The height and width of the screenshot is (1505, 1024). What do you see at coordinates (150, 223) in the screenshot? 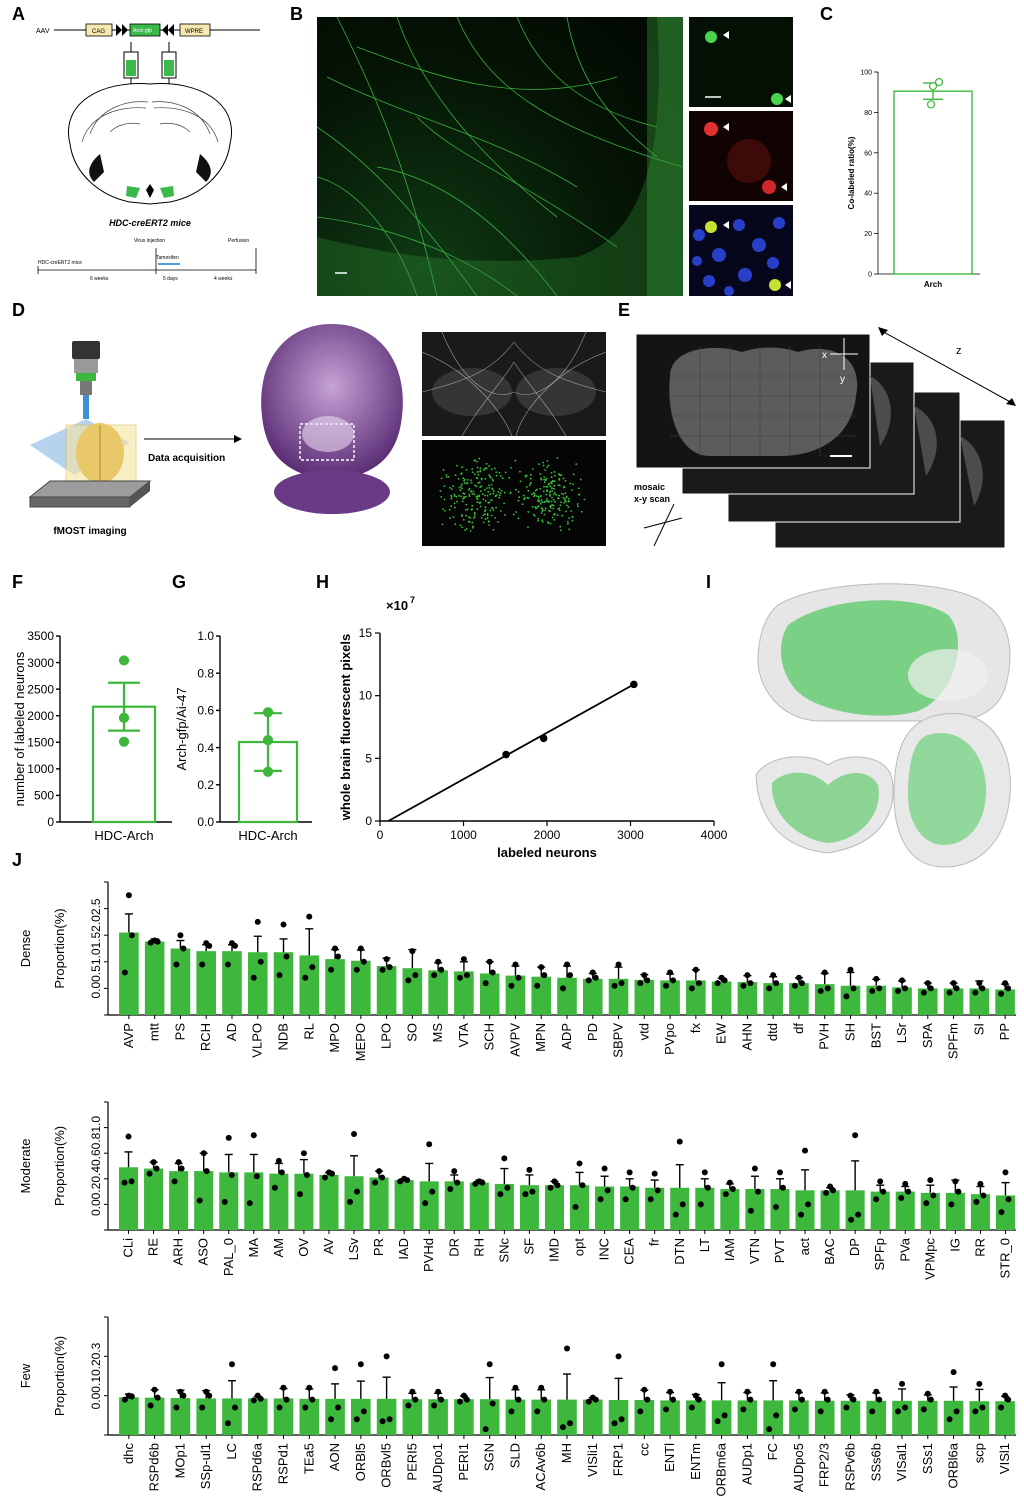
I see `mouse-label: HDC-creERT2 mice` at bounding box center [150, 223].